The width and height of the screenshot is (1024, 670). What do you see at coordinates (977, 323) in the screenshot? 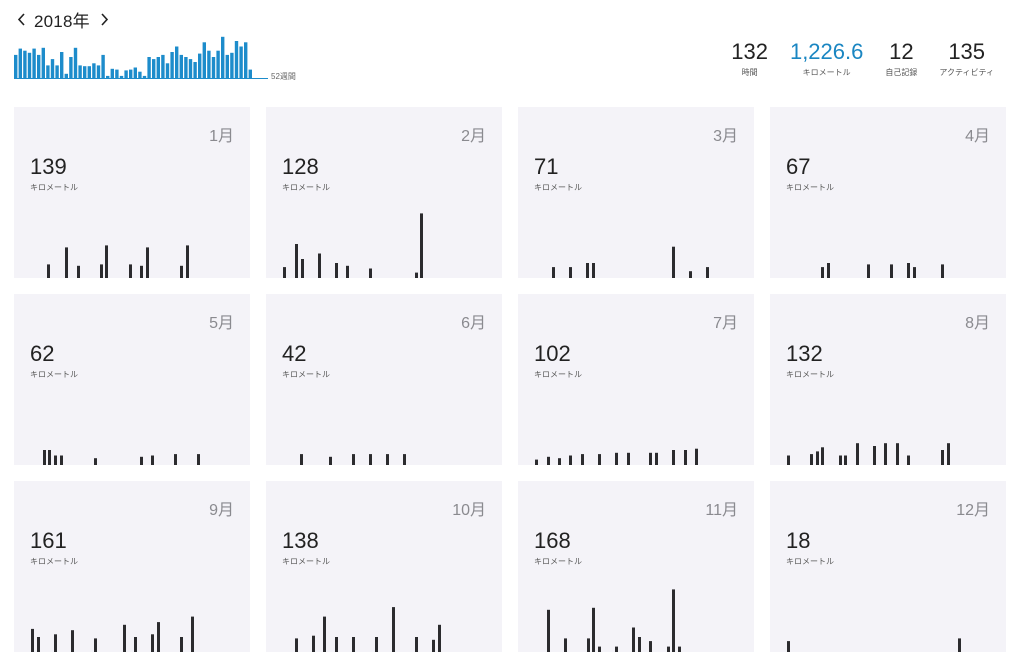
I see `month-name: 8月` at bounding box center [977, 323].